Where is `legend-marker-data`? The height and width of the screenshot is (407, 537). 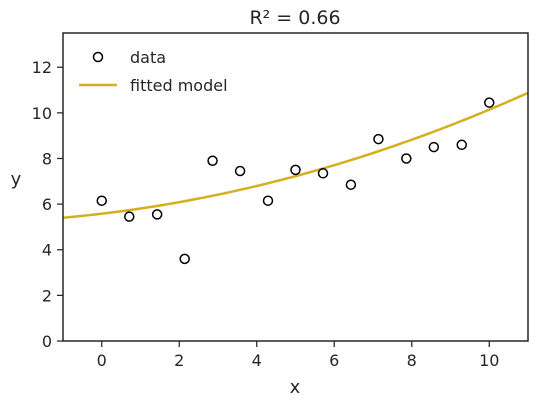
legend-marker-data is located at coordinates (98, 57).